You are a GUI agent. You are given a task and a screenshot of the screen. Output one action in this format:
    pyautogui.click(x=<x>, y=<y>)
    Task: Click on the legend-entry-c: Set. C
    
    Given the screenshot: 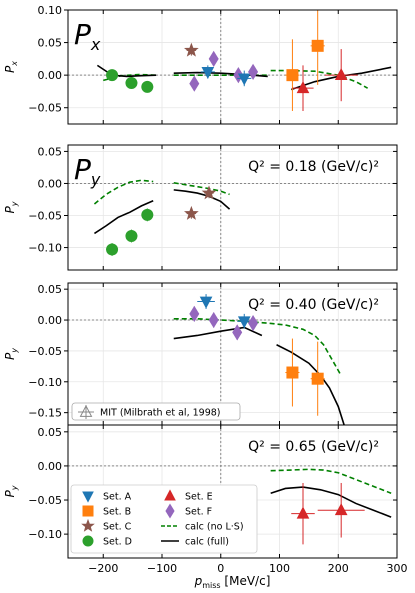 What is the action you would take?
    pyautogui.click(x=106, y=525)
    